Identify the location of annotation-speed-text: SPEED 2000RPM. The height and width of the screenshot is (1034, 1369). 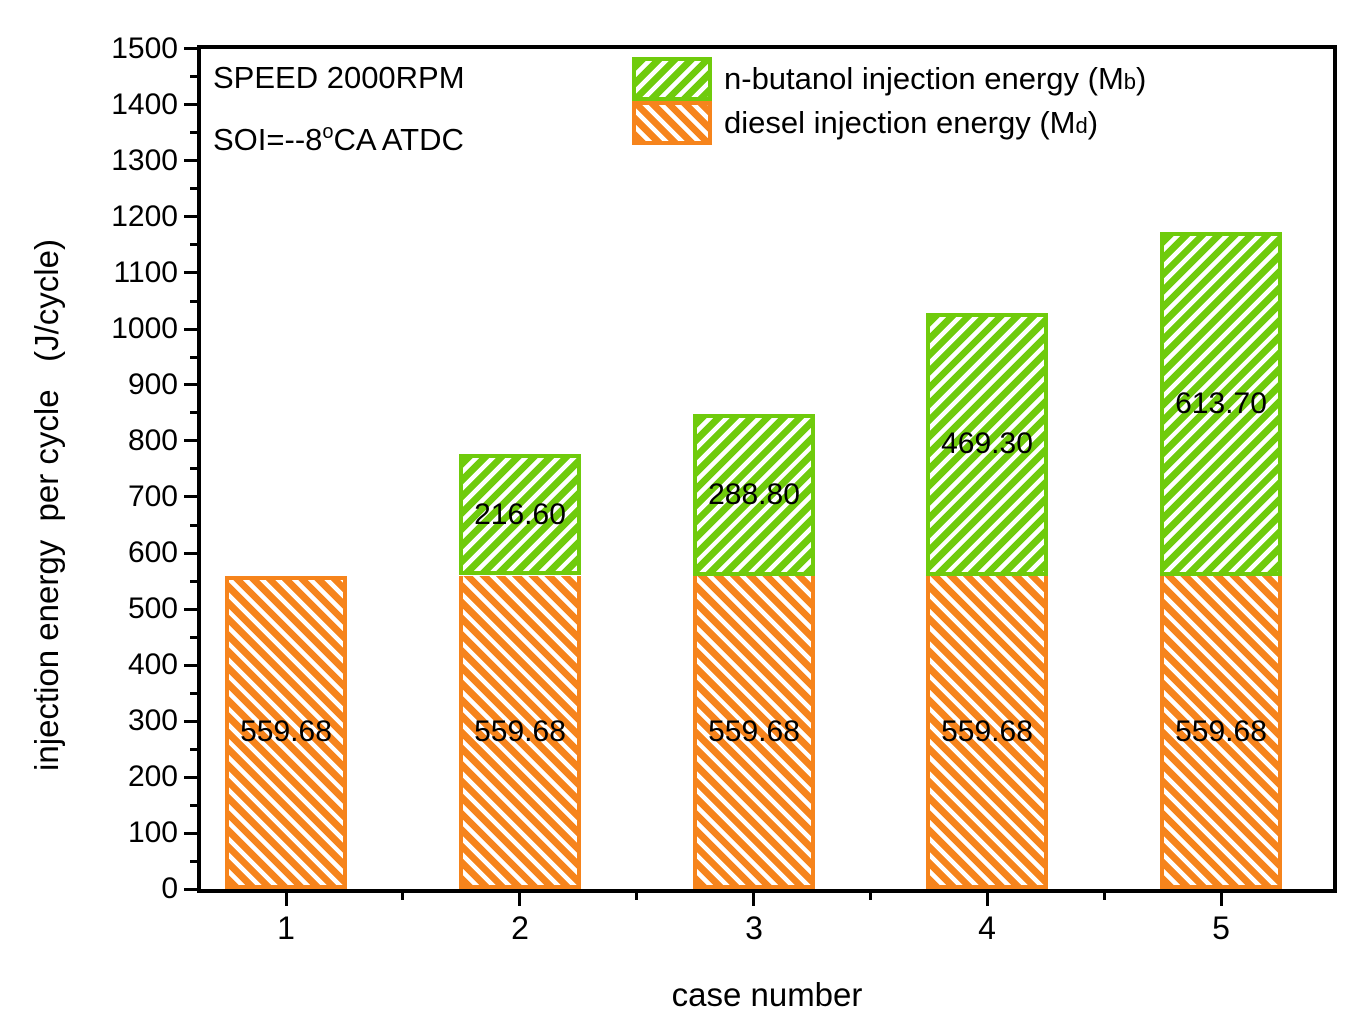
(339, 77).